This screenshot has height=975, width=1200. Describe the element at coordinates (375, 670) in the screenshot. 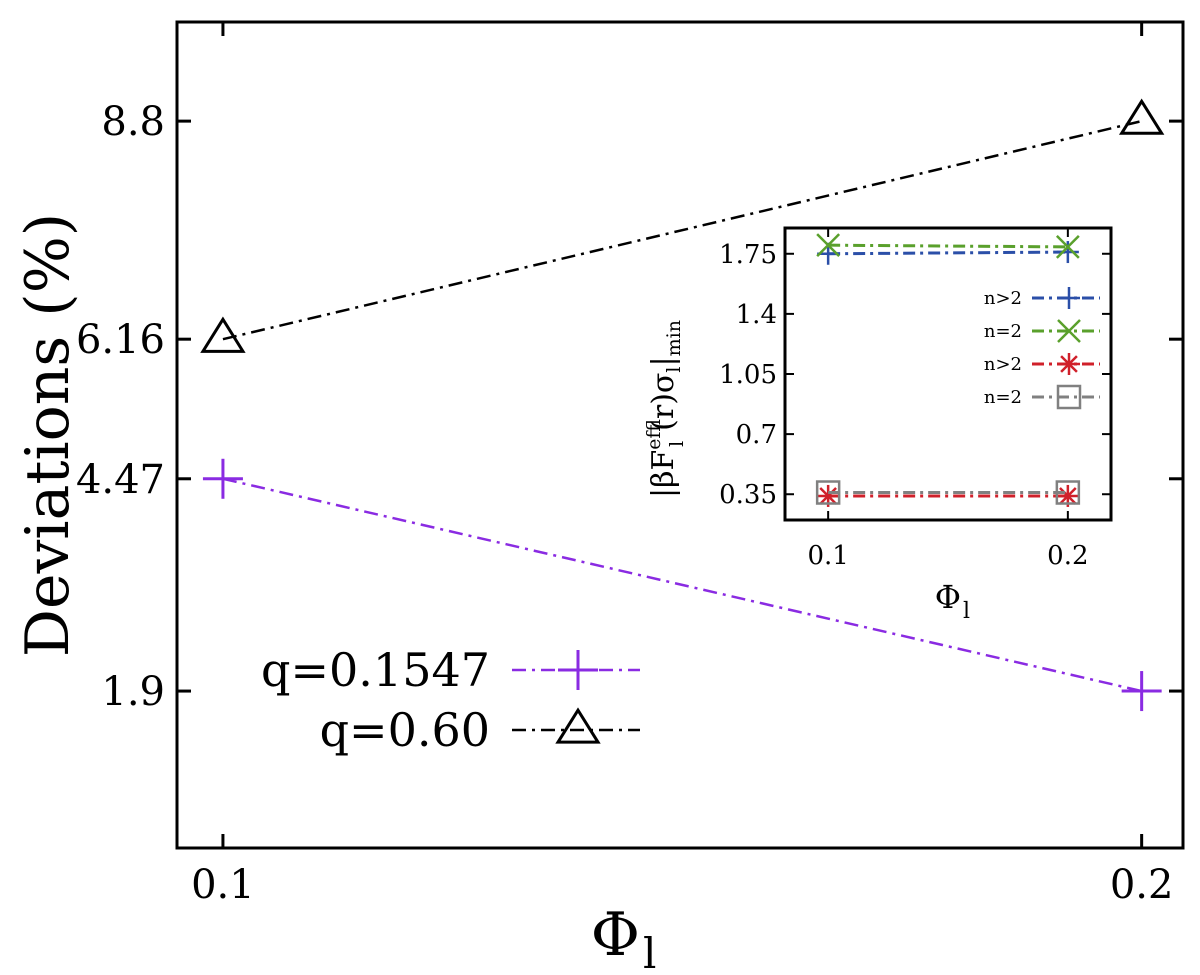

I see `legend-label: q=0.1547` at that location.